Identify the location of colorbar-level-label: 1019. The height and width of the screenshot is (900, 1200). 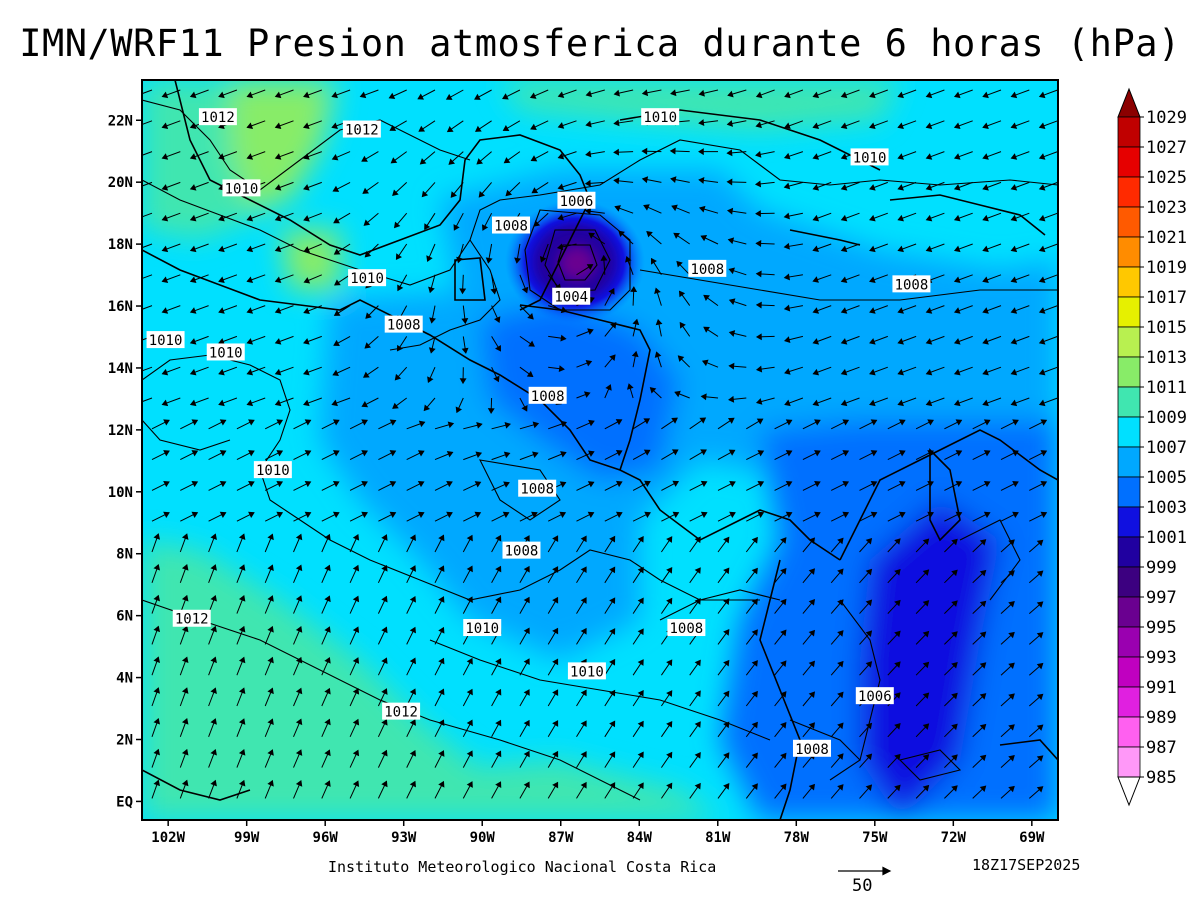
(1166, 268).